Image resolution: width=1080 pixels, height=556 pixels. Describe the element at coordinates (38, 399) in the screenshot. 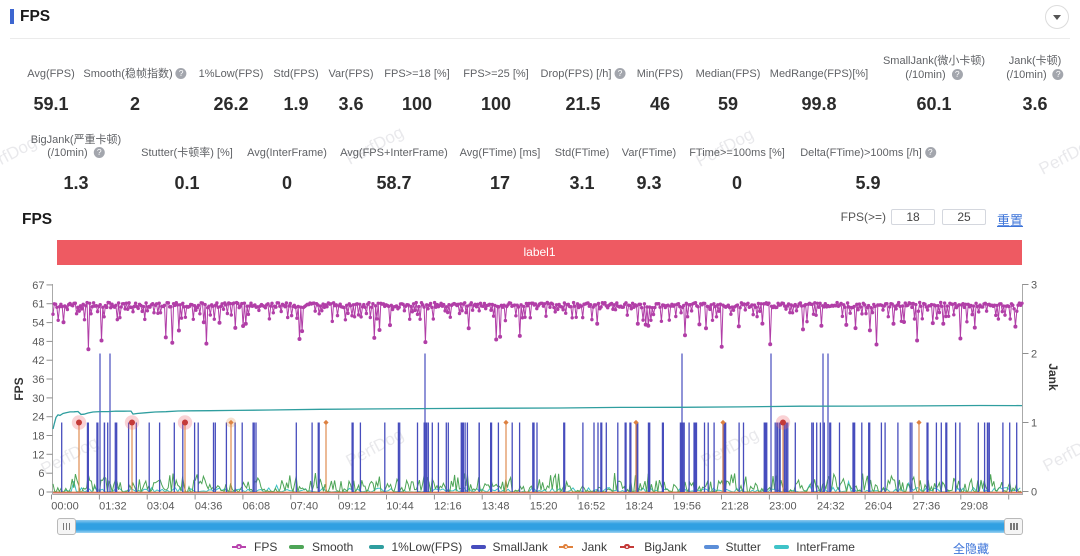

I see `svg-text: 30` at that location.